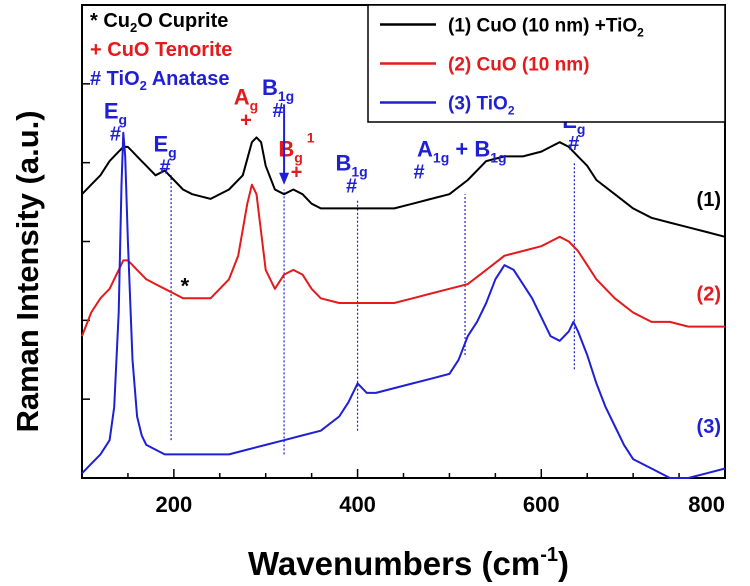 This screenshot has width=750, height=586. Describe the element at coordinates (284, 178) in the screenshot. I see `arrow-head` at that location.